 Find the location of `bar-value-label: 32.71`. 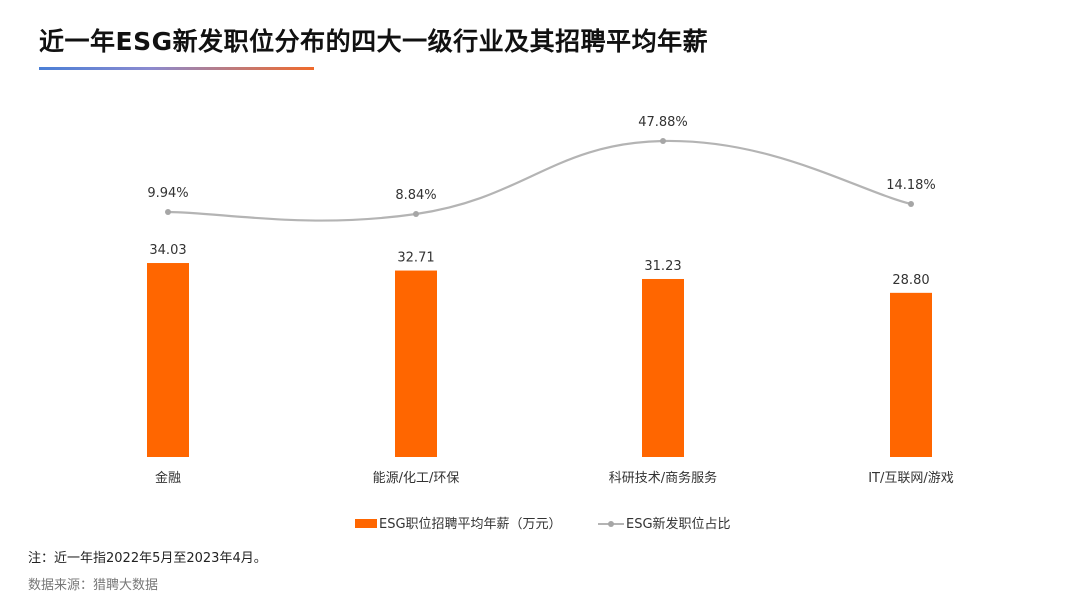

bar-value-label: 32.71 is located at coordinates (415, 258).